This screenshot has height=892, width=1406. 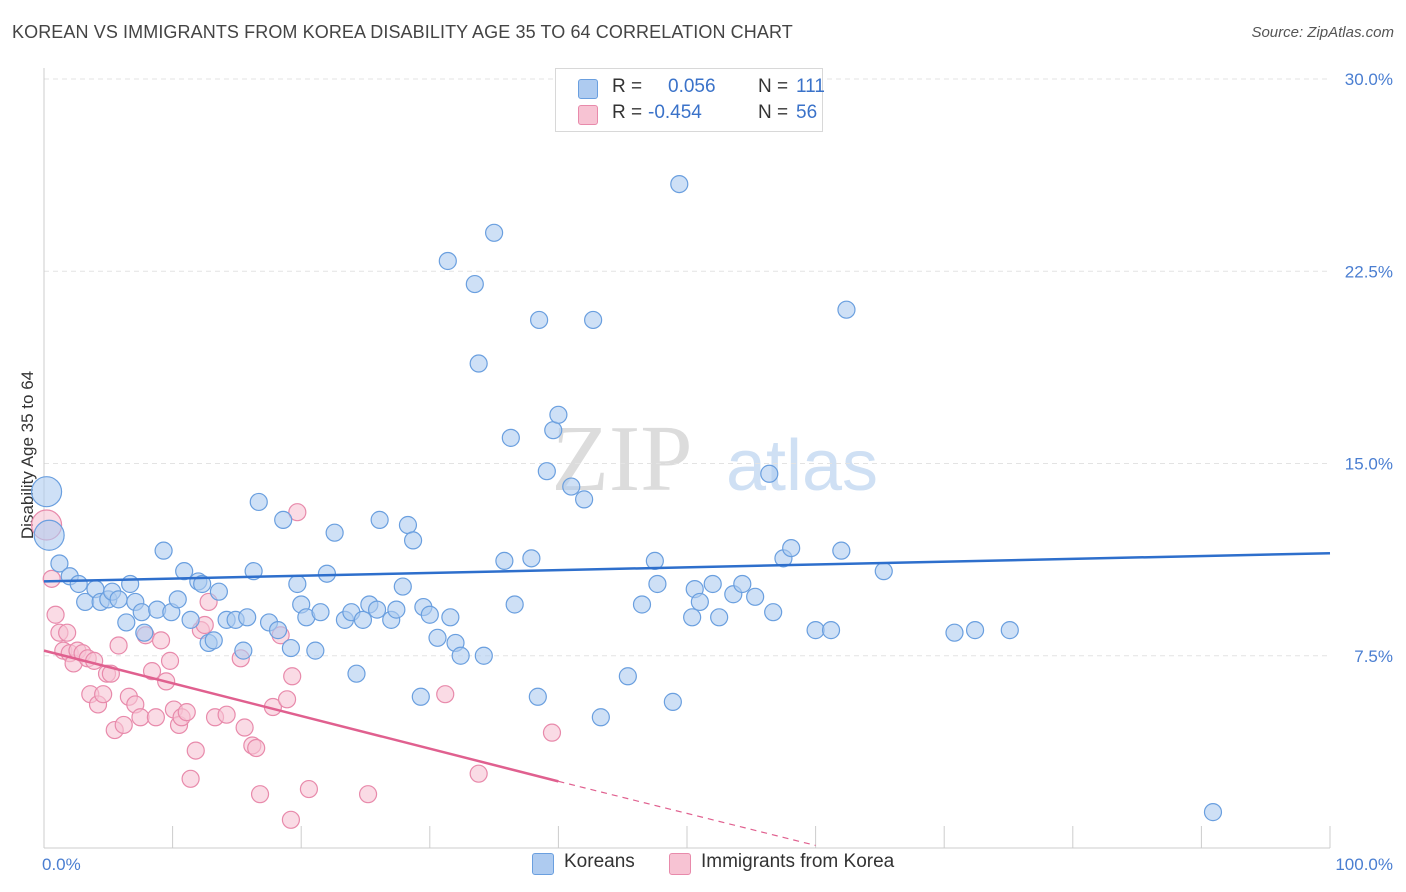 I want to click on correlation-legend: R = 0.056 N = 111 R = -0.454 N = 56, so click(x=690, y=100).